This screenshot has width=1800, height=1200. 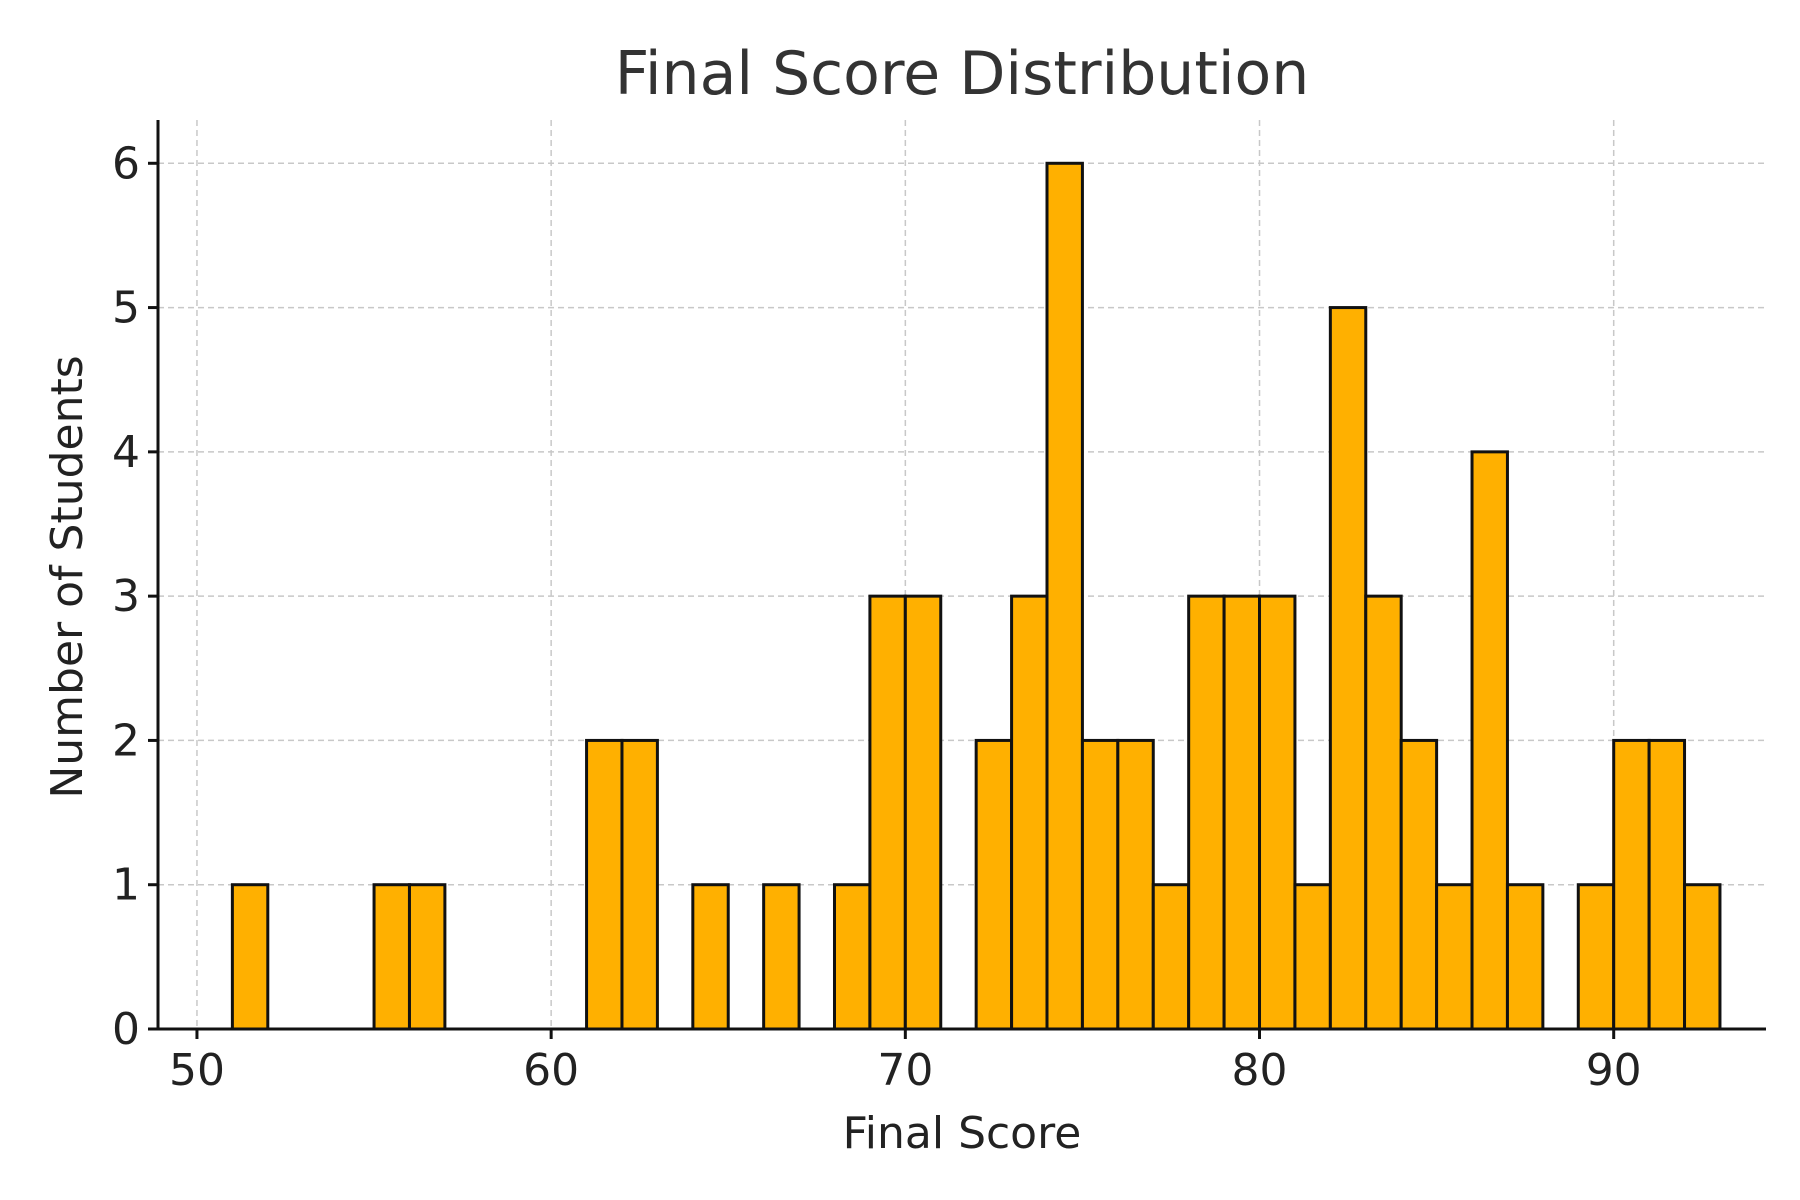 I want to click on y-tick-label-3: 3, so click(x=126, y=596).